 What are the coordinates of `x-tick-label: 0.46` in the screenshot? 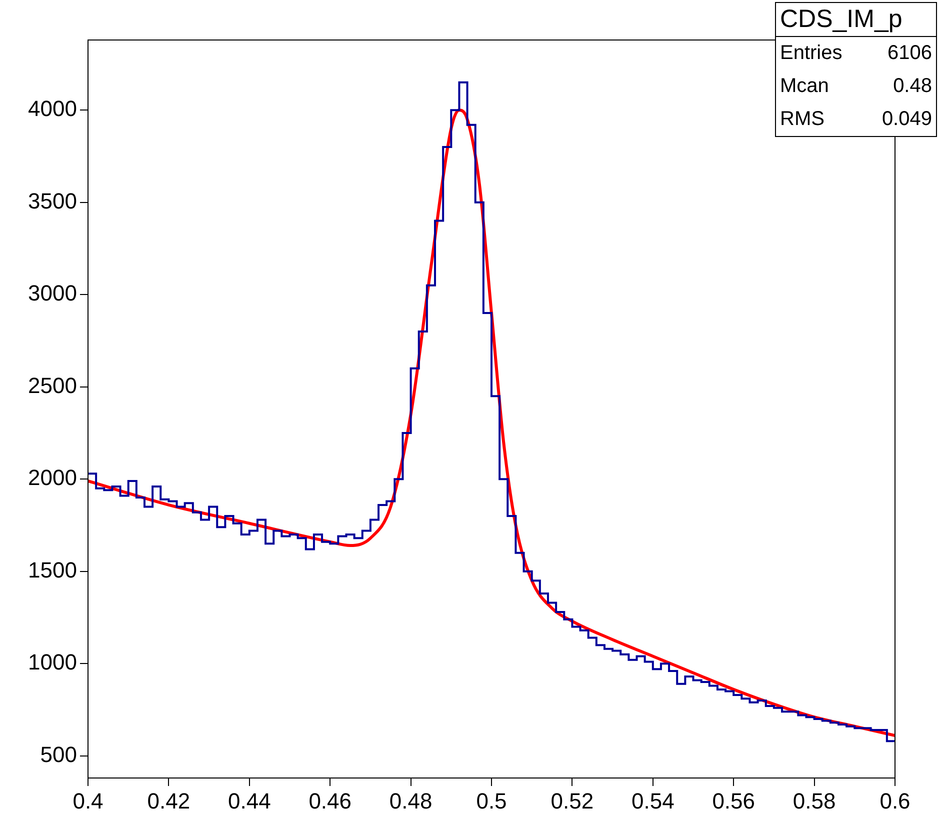 It's located at (330, 801).